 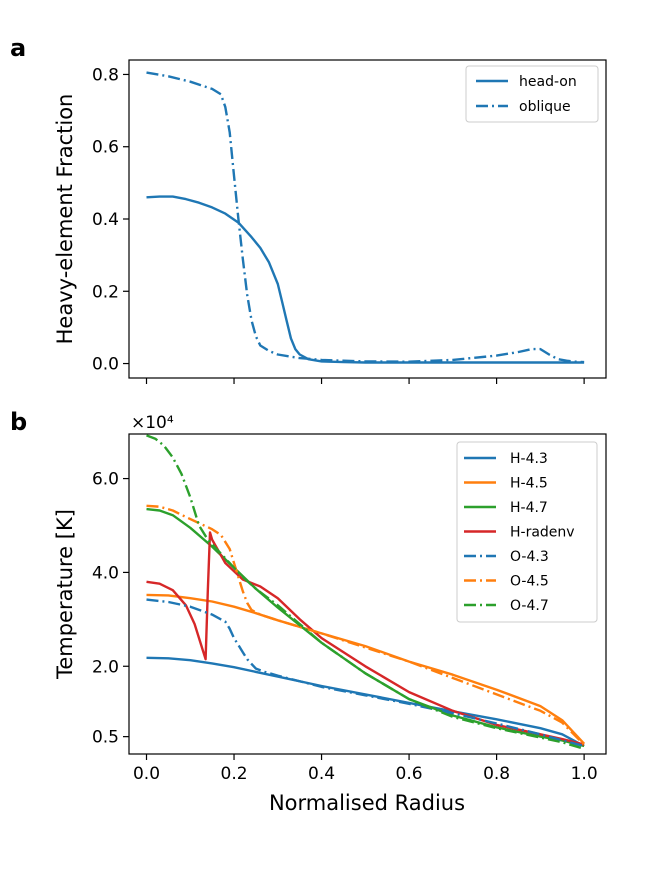 What do you see at coordinates (105, 148) in the screenshot?
I see `panel-a-ytick-label: 0.6` at bounding box center [105, 148].